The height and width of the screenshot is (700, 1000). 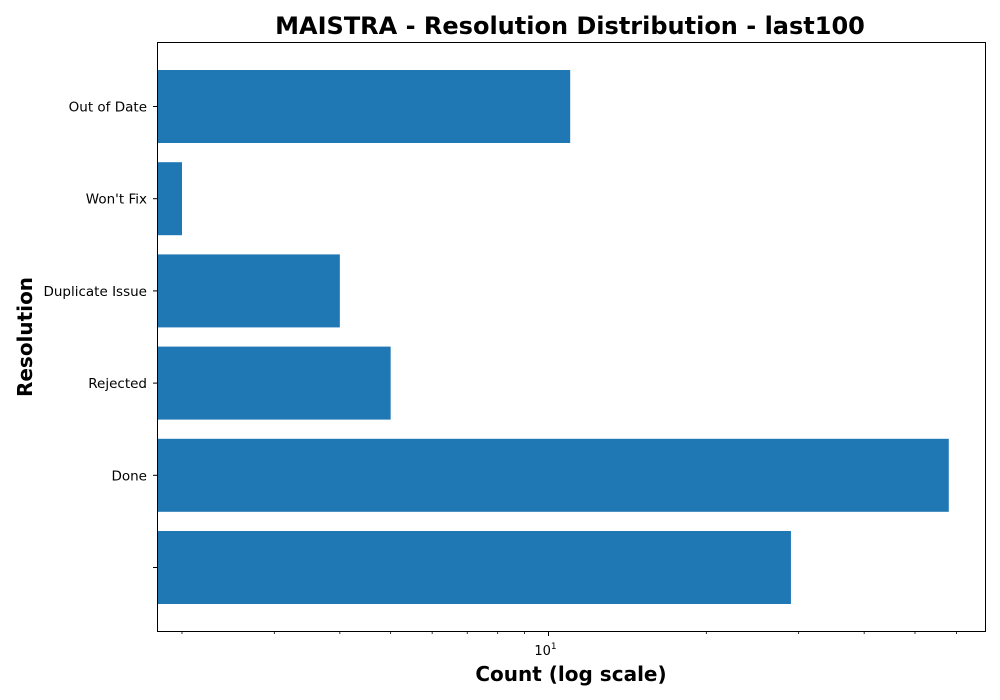 What do you see at coordinates (25, 337) in the screenshot?
I see `y-axis-label: Resolution` at bounding box center [25, 337].